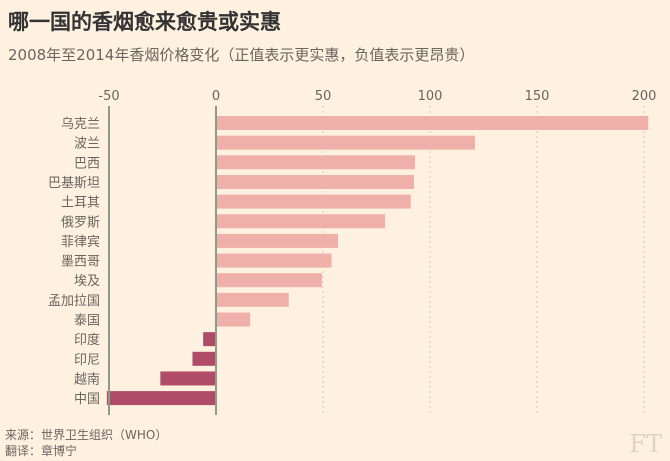  Describe the element at coordinates (87, 340) in the screenshot. I see `category-label: 印度` at that location.